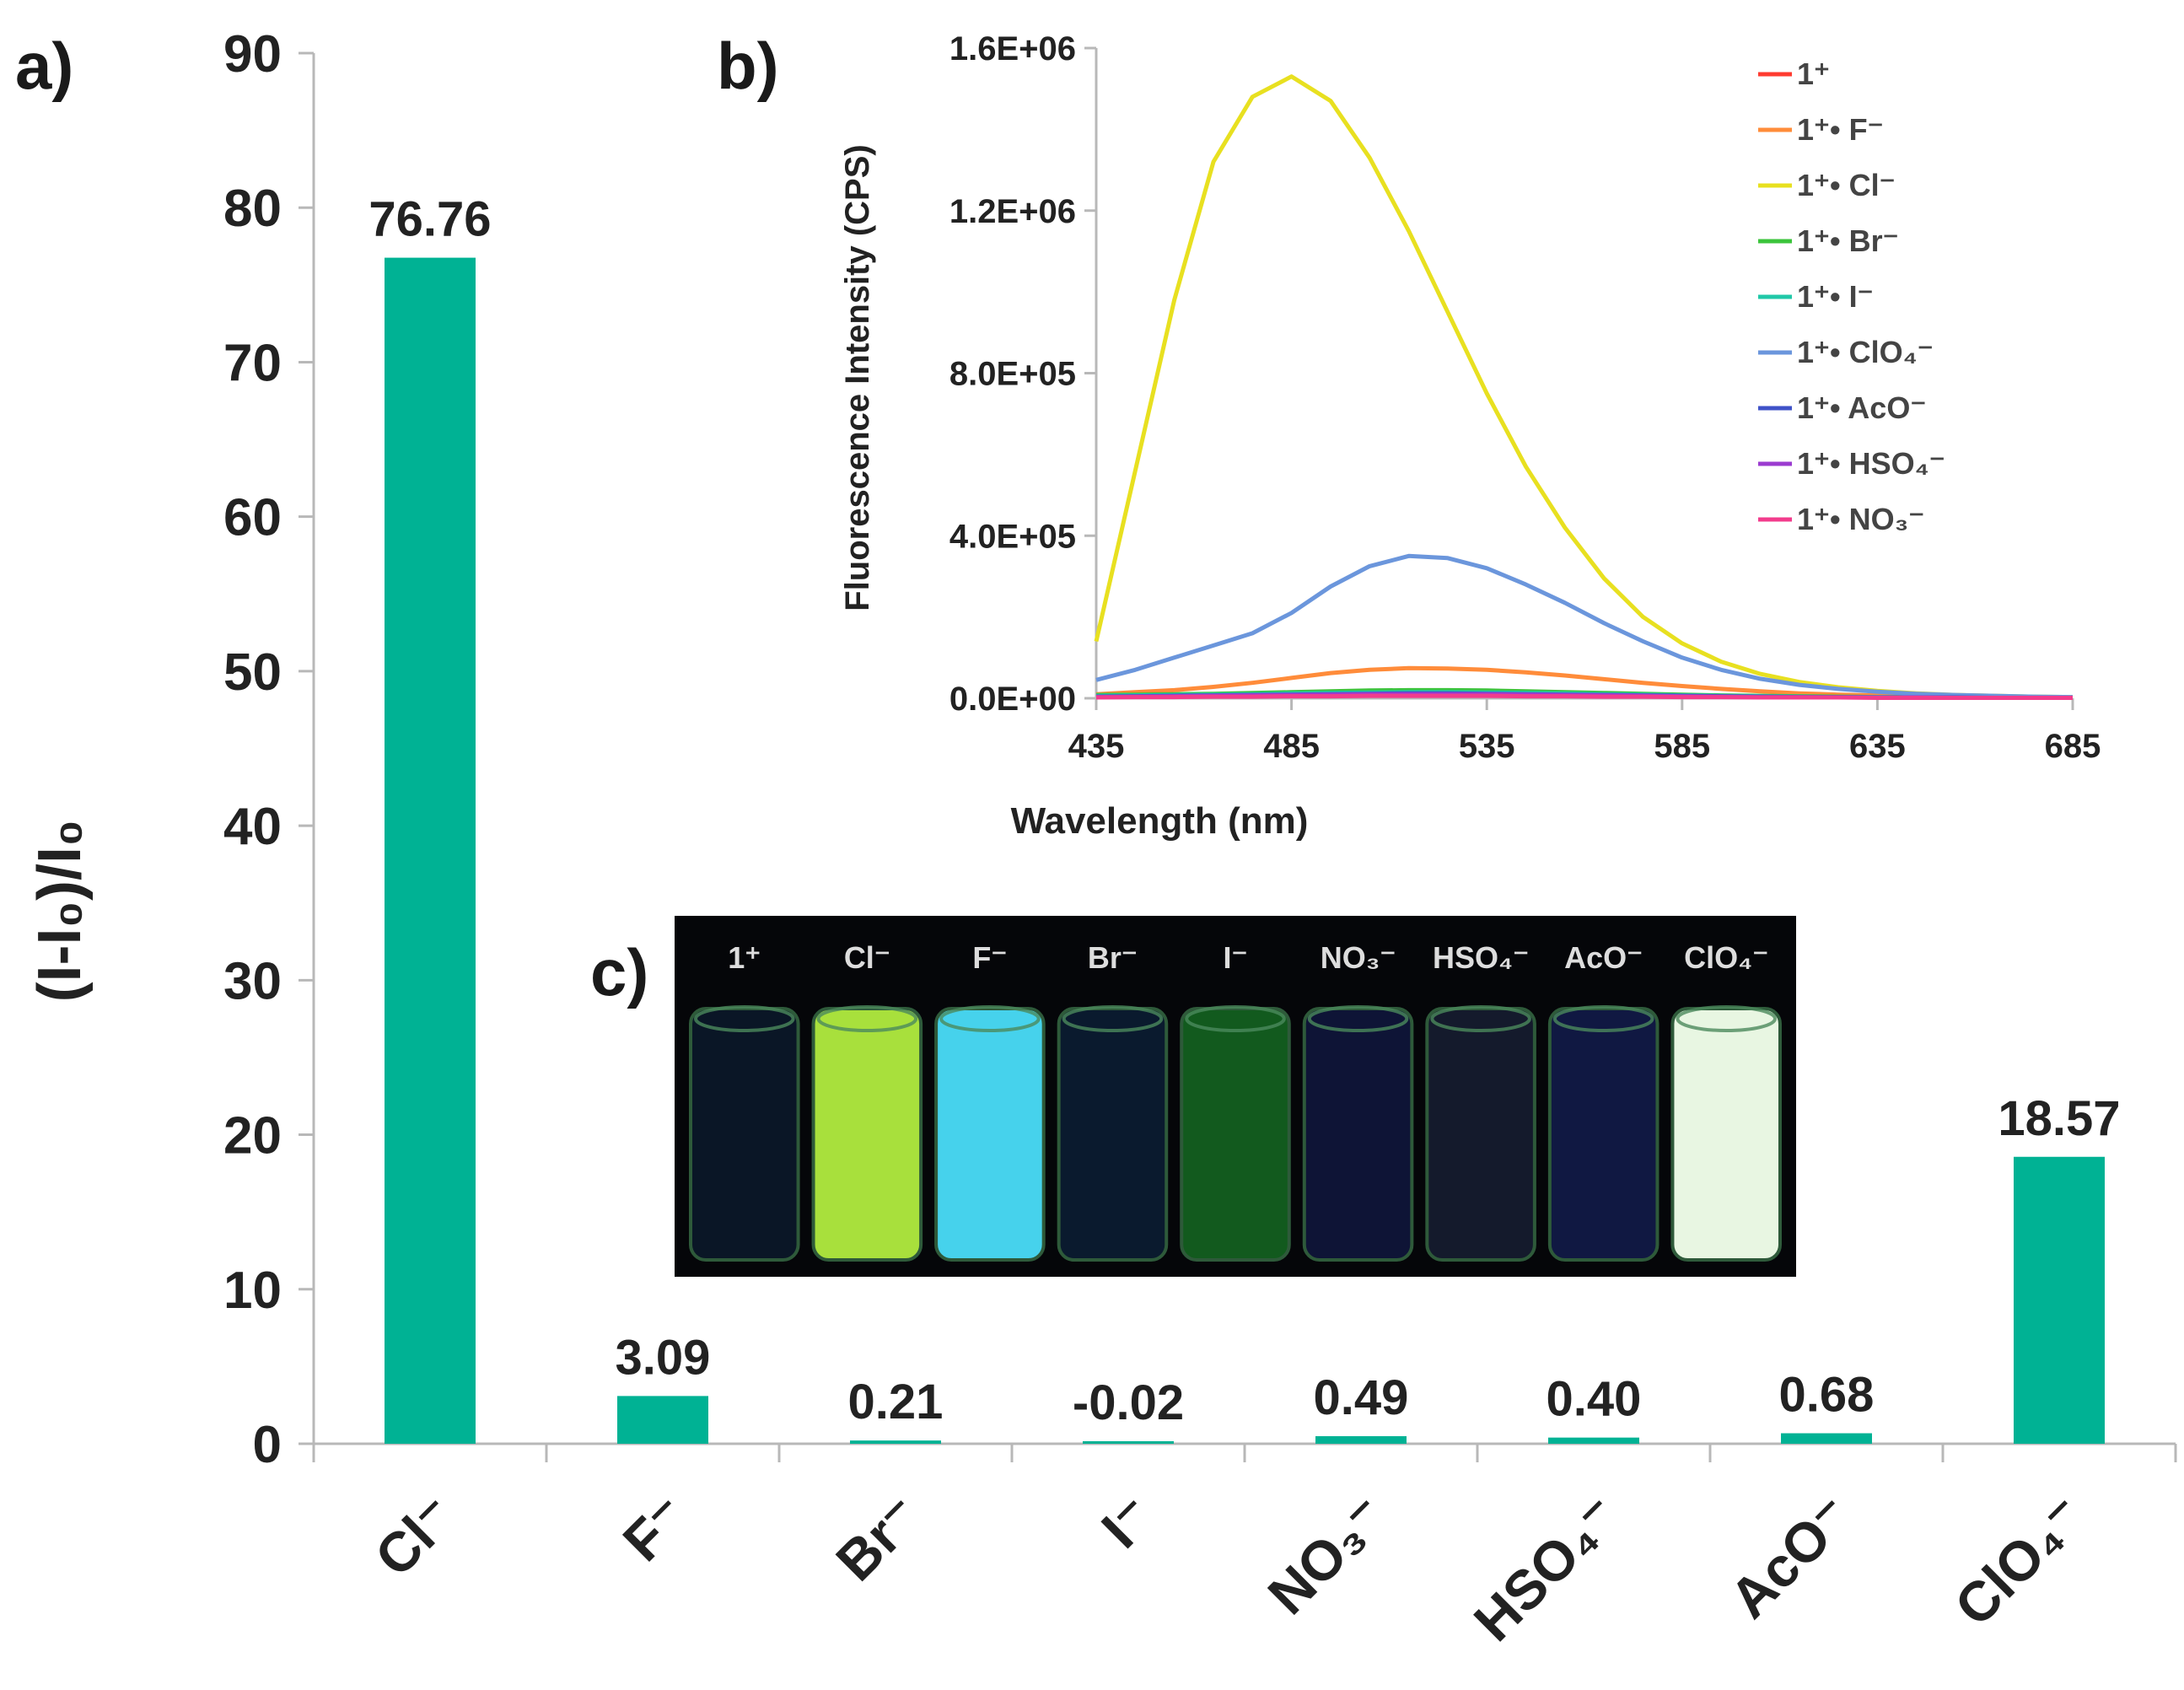 This screenshot has width=2184, height=1690. I want to click on legend-entry: 1⁺• NO₃⁻, so click(1861, 519).